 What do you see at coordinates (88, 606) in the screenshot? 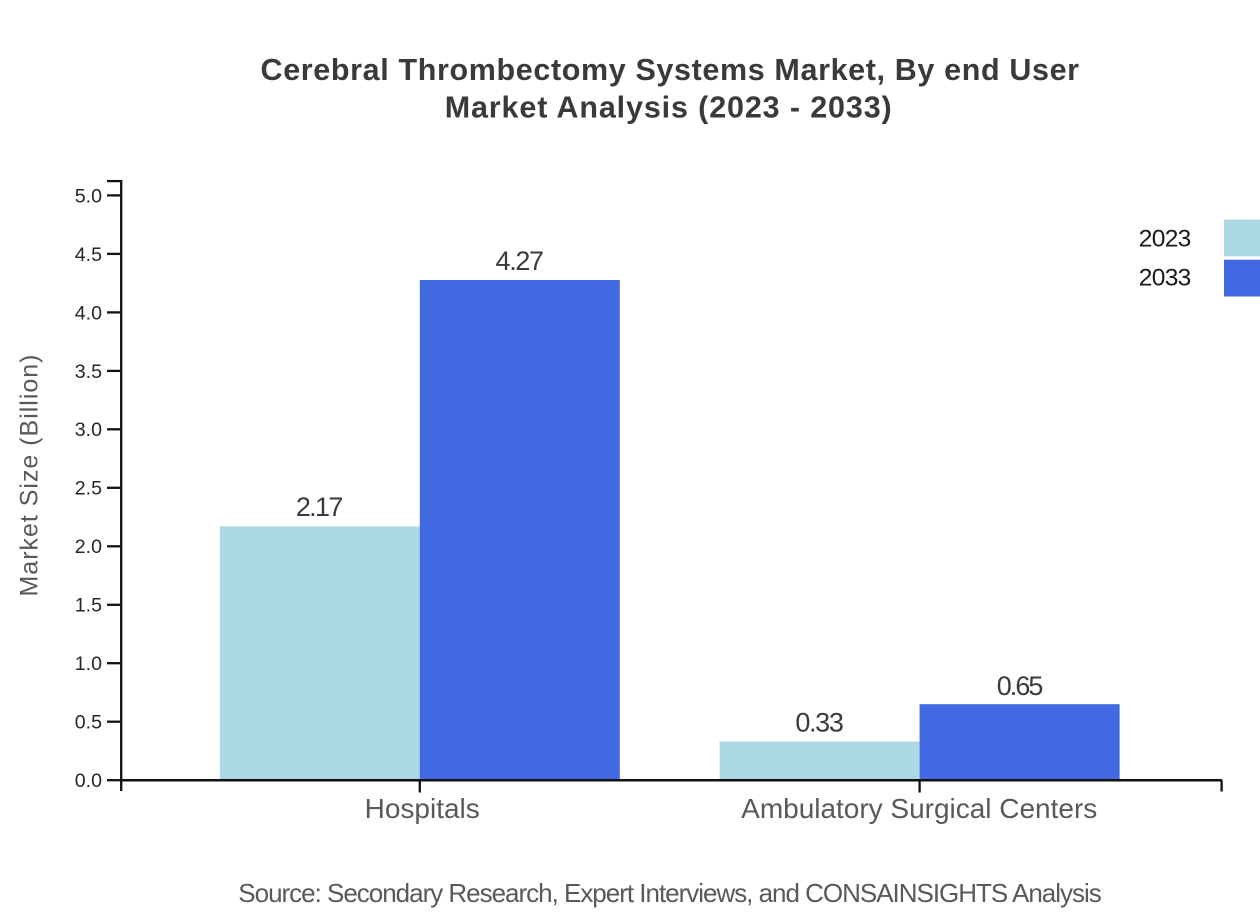
I see `svg-text: 1.5` at bounding box center [88, 606].